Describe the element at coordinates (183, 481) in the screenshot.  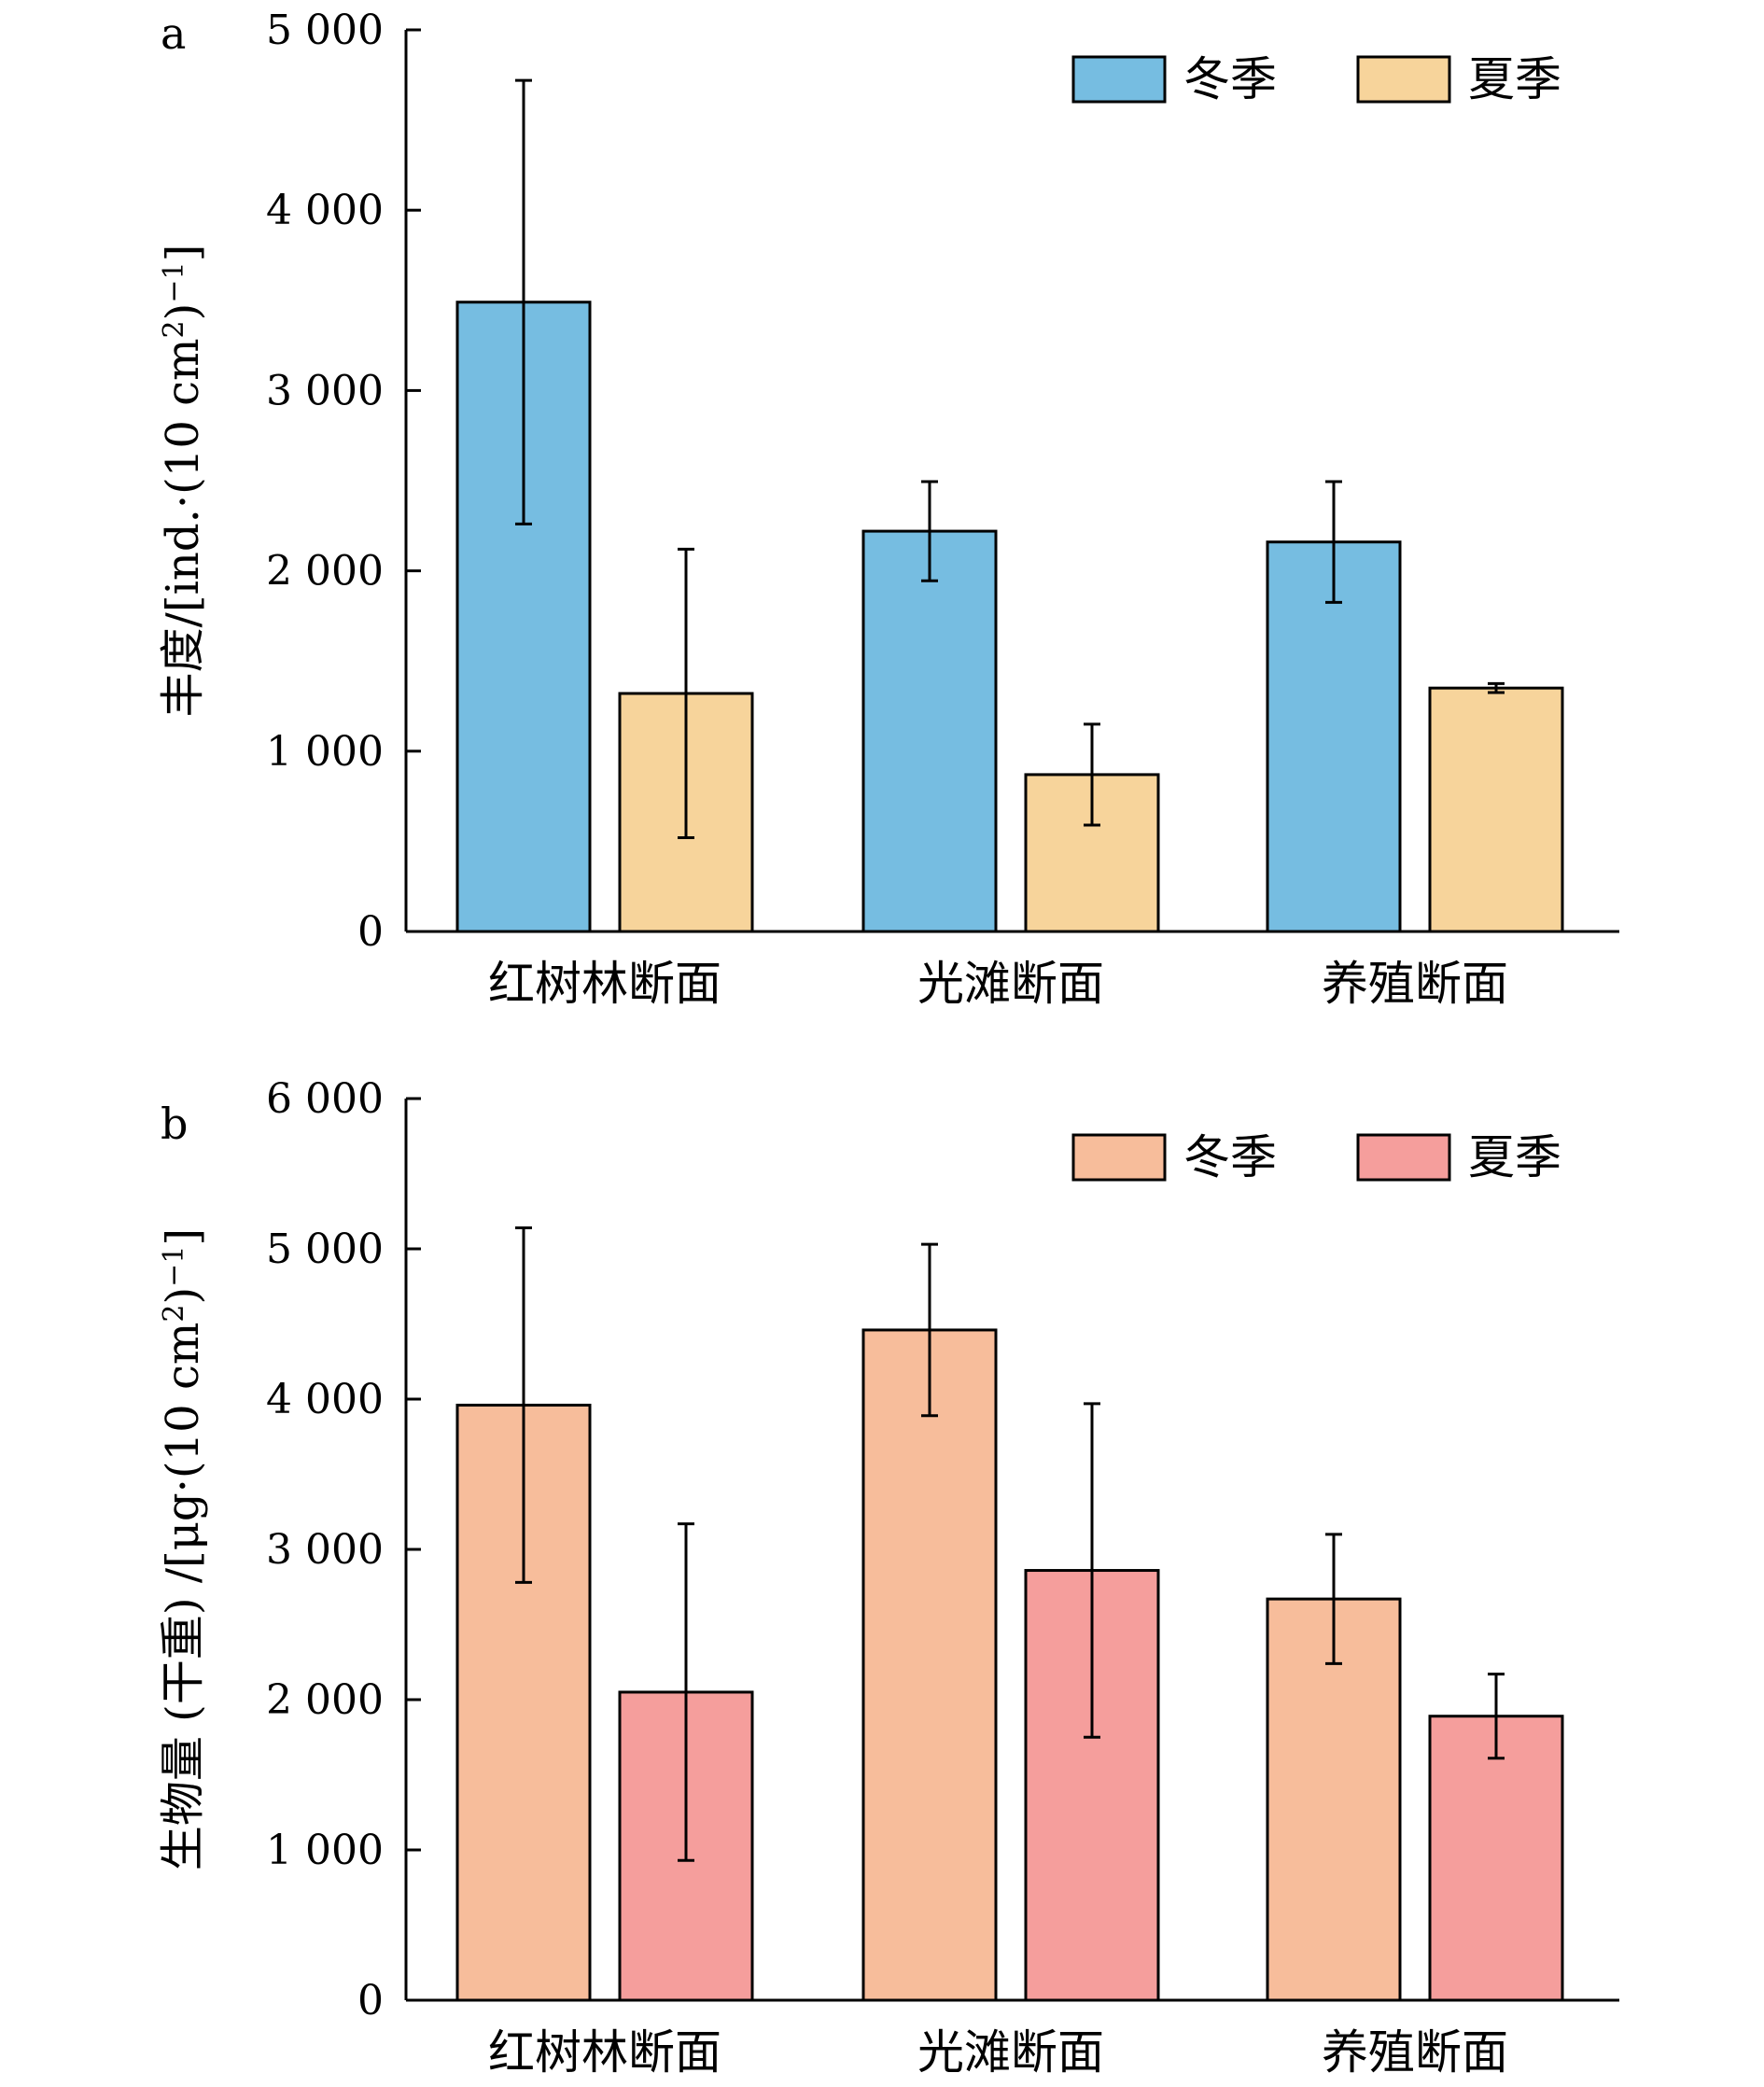
I see `y-axis-title: 丰度/[ind.·(10 cm2)−1]` at that location.